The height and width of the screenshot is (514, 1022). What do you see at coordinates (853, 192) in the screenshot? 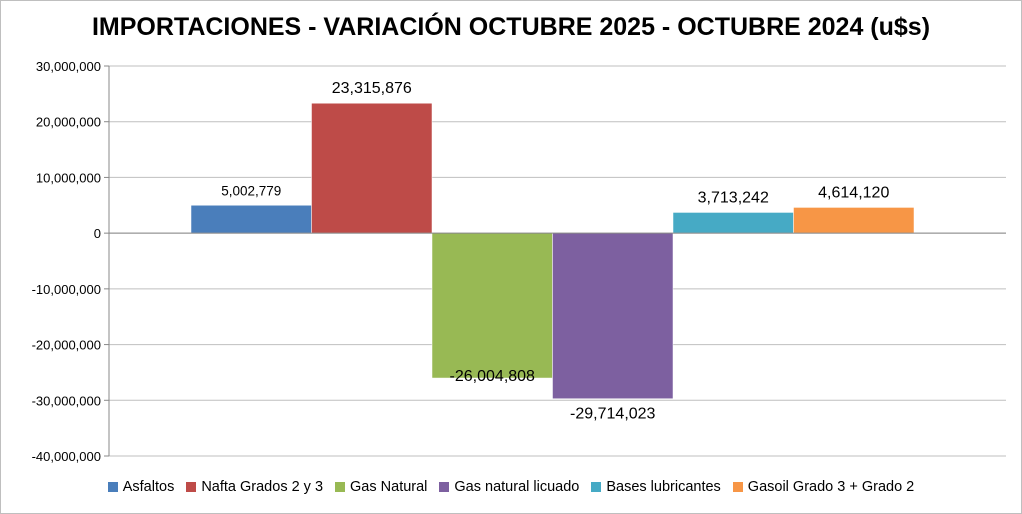
I see `data-label: 4,614,120` at bounding box center [853, 192].